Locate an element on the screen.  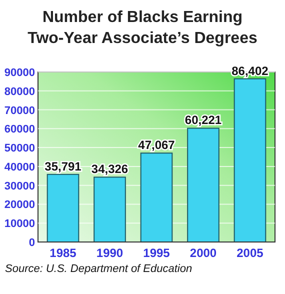
data-label: 60,221 is located at coordinates (203, 120).